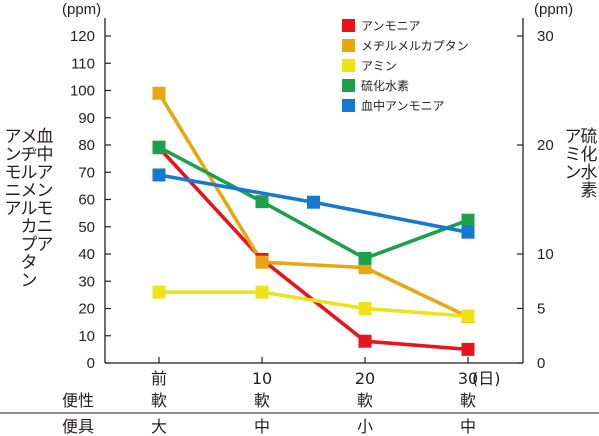  What do you see at coordinates (78, 426) in the screenshot?
I see `row-label: 便具` at bounding box center [78, 426].